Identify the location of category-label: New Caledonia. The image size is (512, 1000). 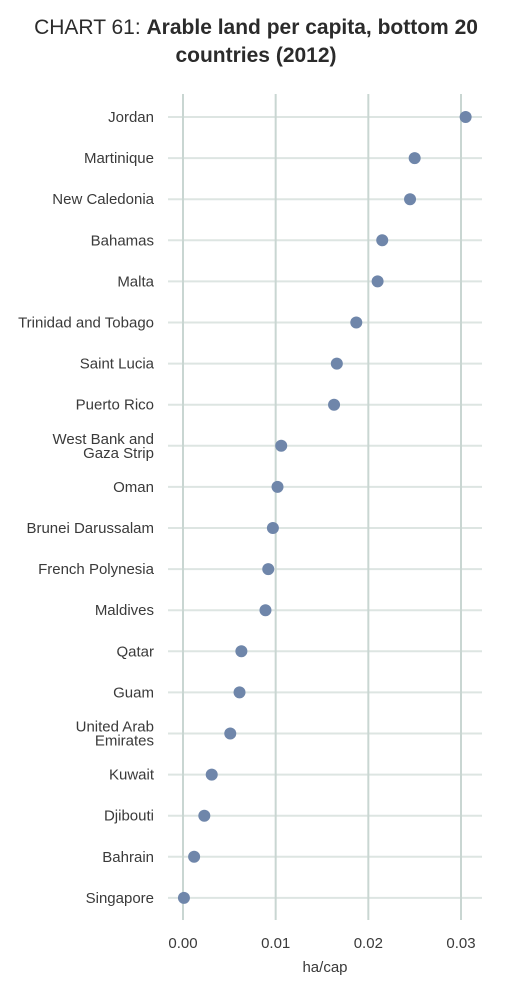
(103, 199).